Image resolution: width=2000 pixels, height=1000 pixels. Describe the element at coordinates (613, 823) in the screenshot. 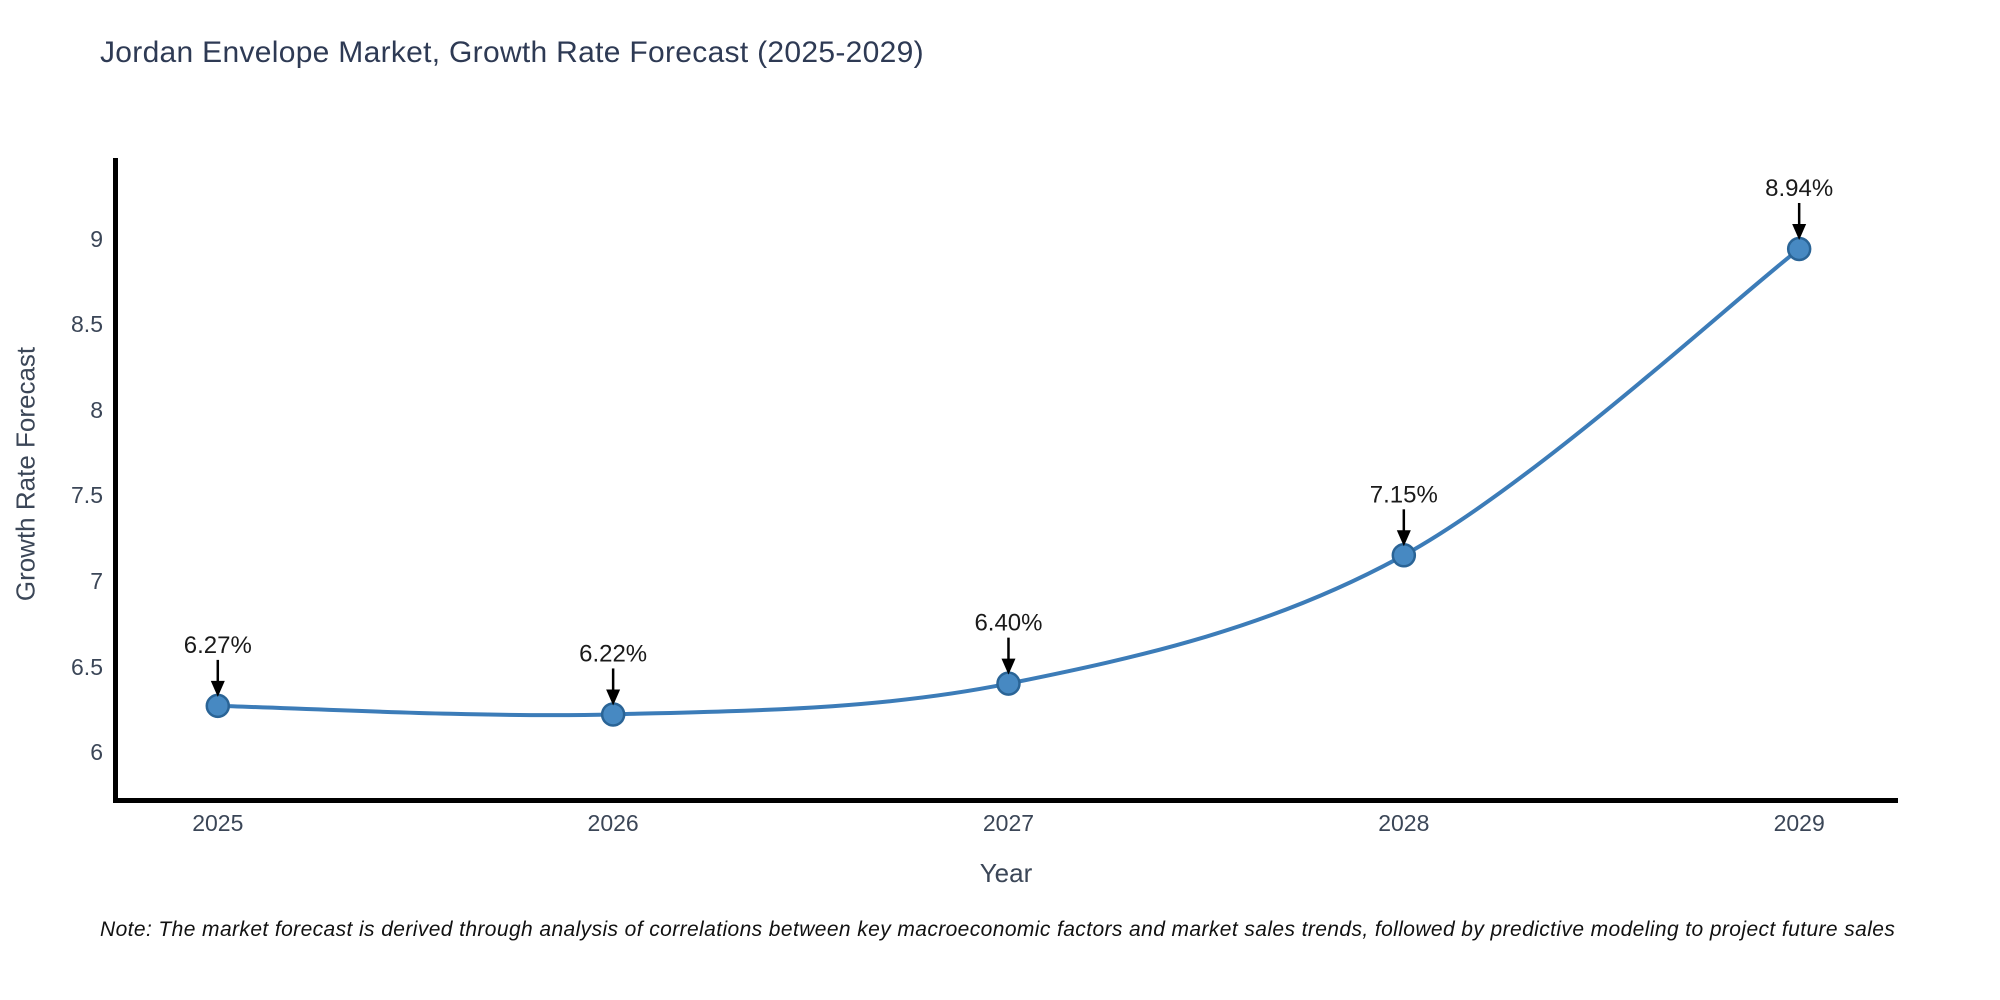

I see `x-tick-label: 2026` at that location.